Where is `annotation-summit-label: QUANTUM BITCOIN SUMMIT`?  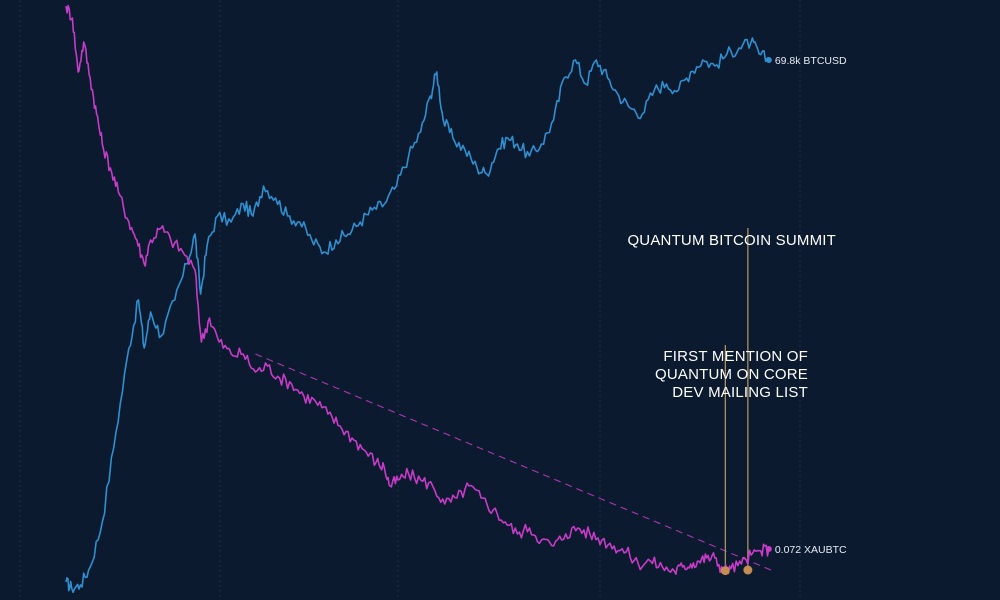 annotation-summit-label: QUANTUM BITCOIN SUMMIT is located at coordinates (731, 240).